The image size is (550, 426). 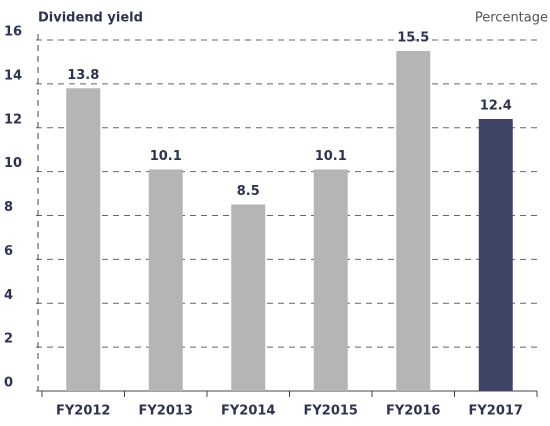 I want to click on y-tick-label: 12, so click(x=13, y=119).